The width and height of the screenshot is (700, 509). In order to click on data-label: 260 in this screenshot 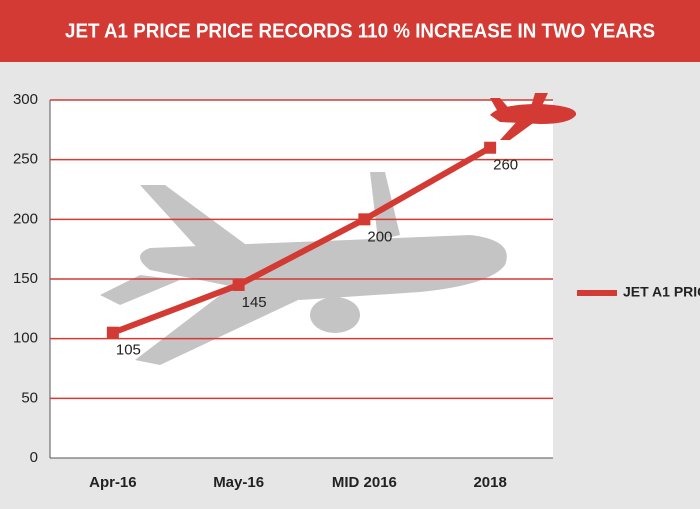, I will do `click(505, 165)`.